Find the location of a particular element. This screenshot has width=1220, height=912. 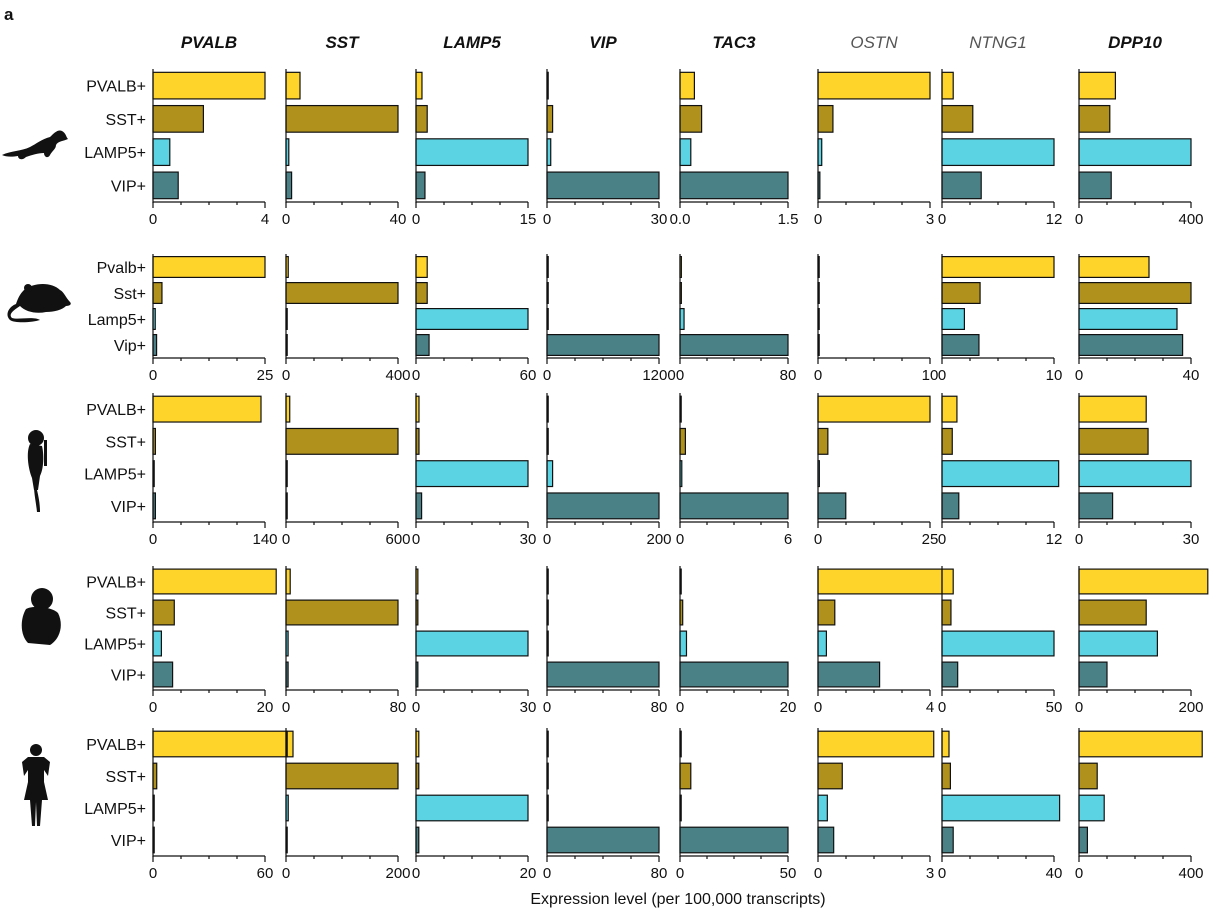

row-label: Lamp5+ is located at coordinates (117, 320).